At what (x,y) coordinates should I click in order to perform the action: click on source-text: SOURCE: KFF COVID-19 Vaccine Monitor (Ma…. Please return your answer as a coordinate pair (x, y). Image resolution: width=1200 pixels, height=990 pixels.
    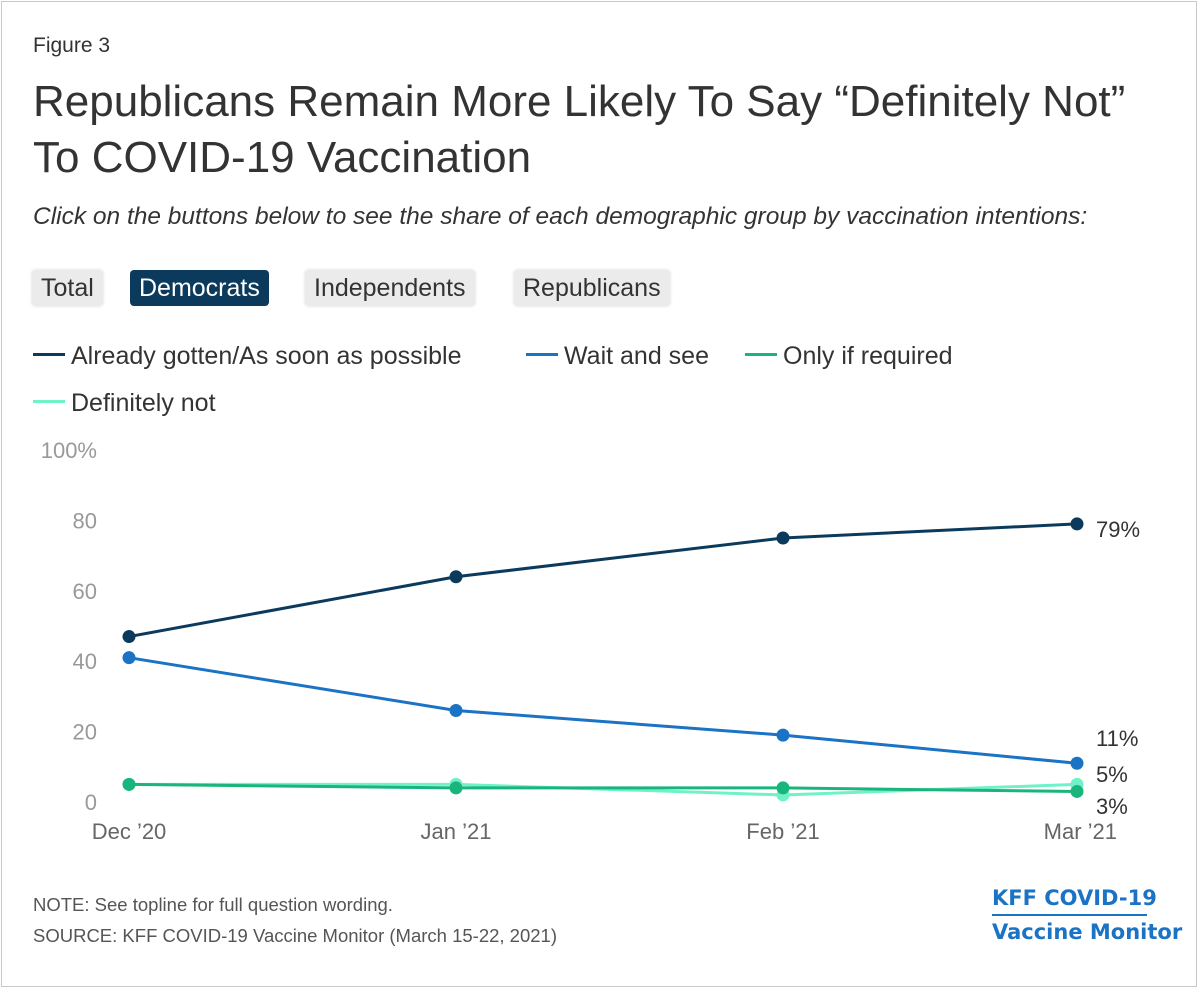
    Looking at the image, I should click on (295, 935).